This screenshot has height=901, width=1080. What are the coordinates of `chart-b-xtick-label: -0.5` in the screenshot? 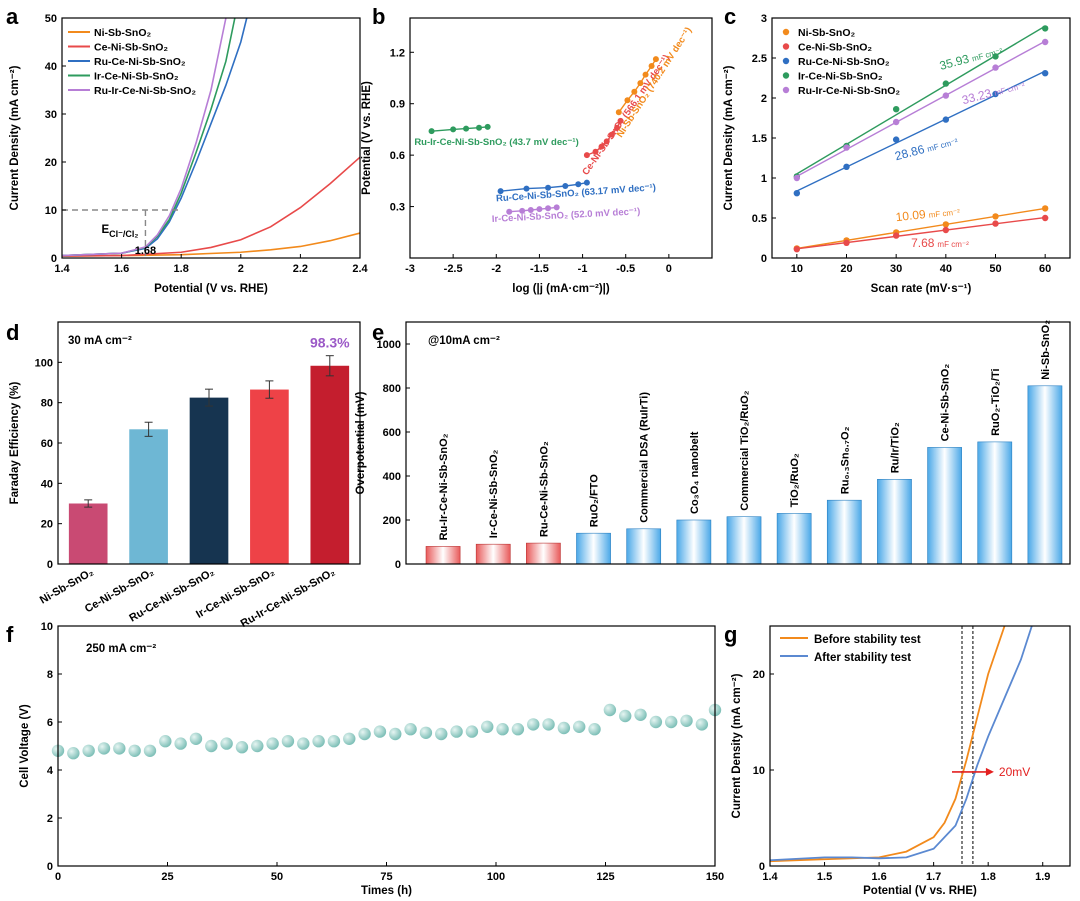 It's located at (625, 269).